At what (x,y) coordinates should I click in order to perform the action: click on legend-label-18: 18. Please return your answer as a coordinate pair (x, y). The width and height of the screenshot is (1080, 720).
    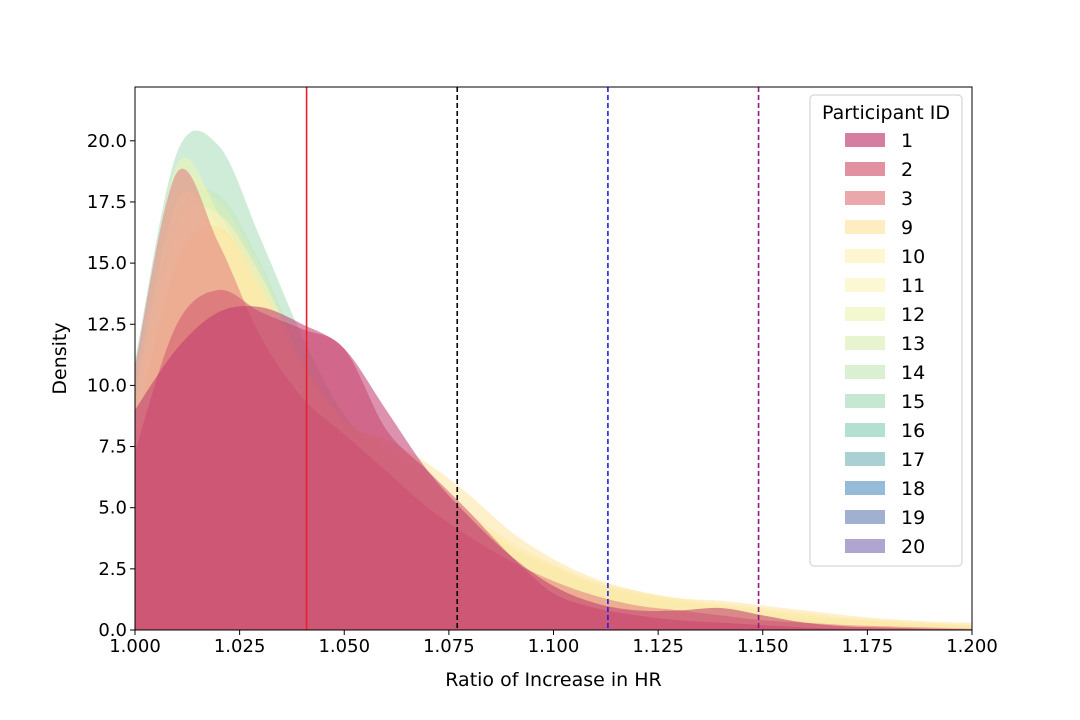
    Looking at the image, I should click on (913, 489).